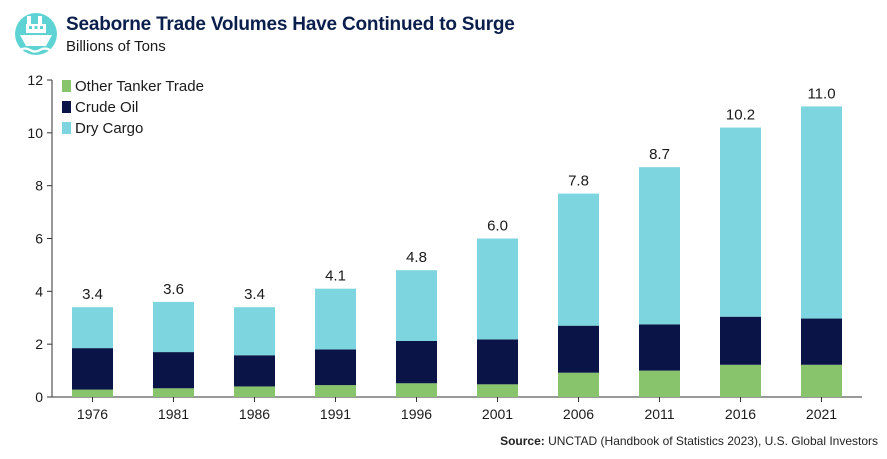 This screenshot has height=459, width=887. Describe the element at coordinates (109, 128) in the screenshot. I see `legend-label: Dry Cargo` at that location.